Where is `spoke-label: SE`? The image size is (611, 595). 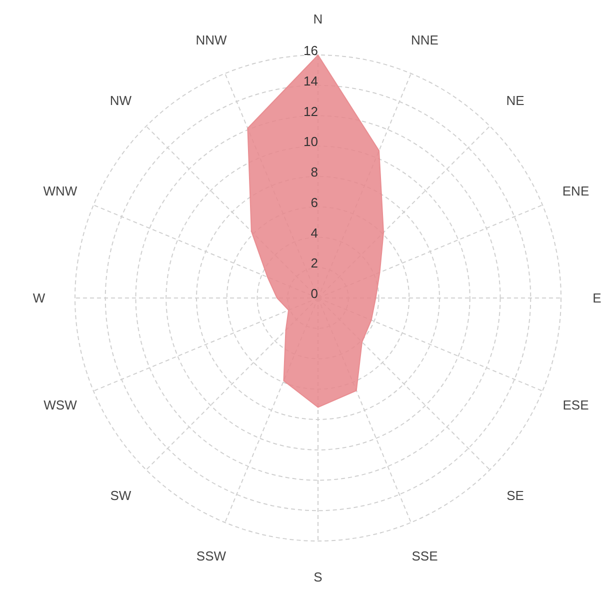
spoke-label: SE is located at coordinates (515, 495).